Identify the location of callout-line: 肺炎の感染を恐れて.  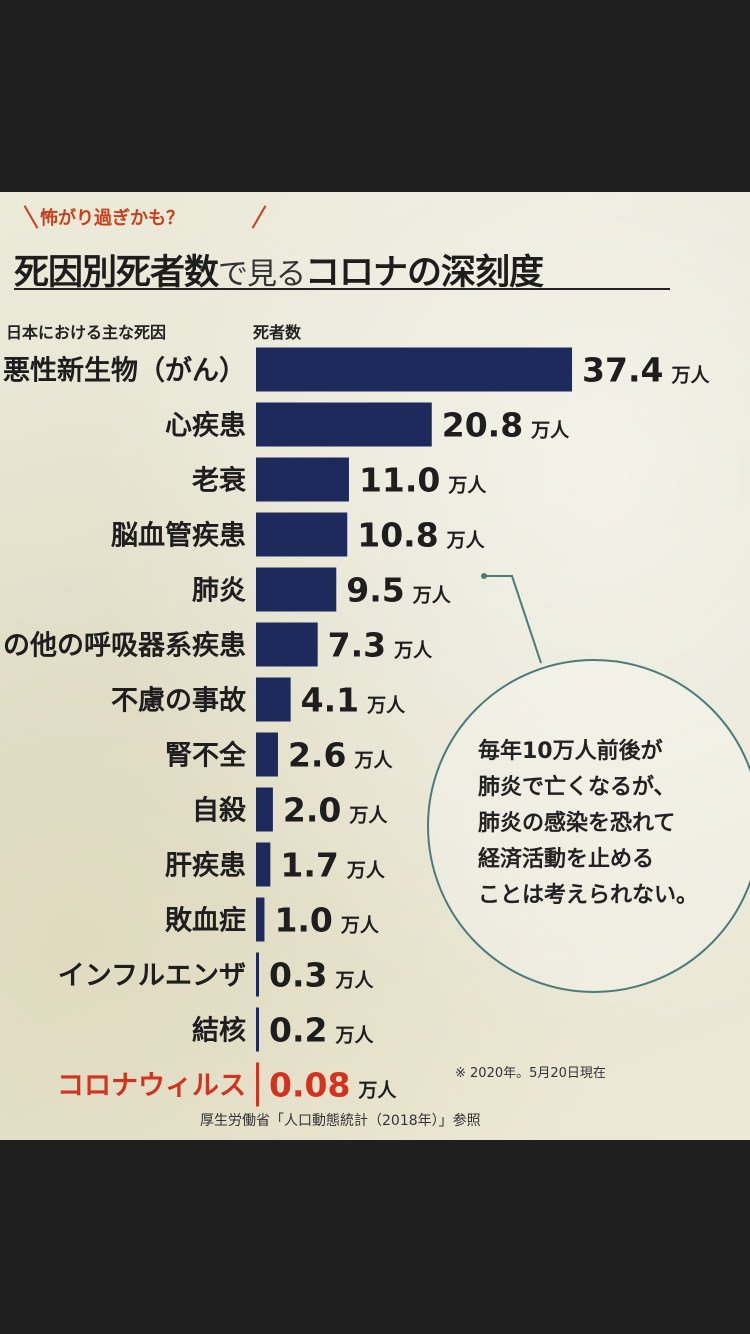
(577, 823).